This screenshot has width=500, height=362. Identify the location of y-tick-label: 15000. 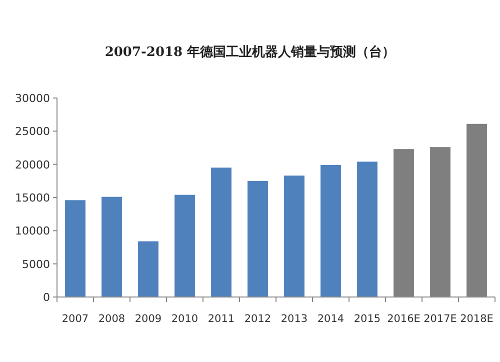
(32, 198).